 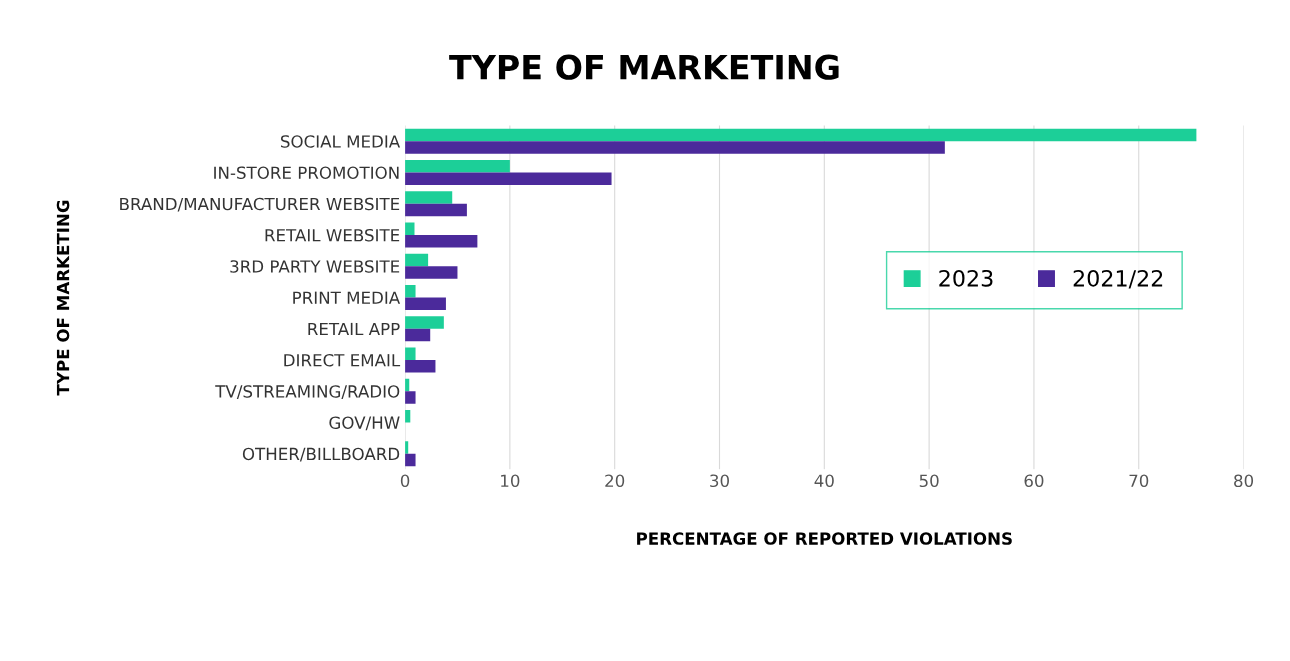 What do you see at coordinates (1244, 481) in the screenshot?
I see `x-tick-label: 80` at bounding box center [1244, 481].